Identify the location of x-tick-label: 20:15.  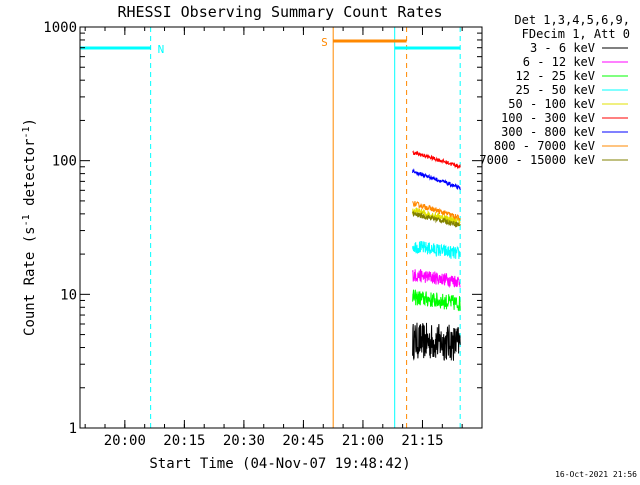
(184, 441).